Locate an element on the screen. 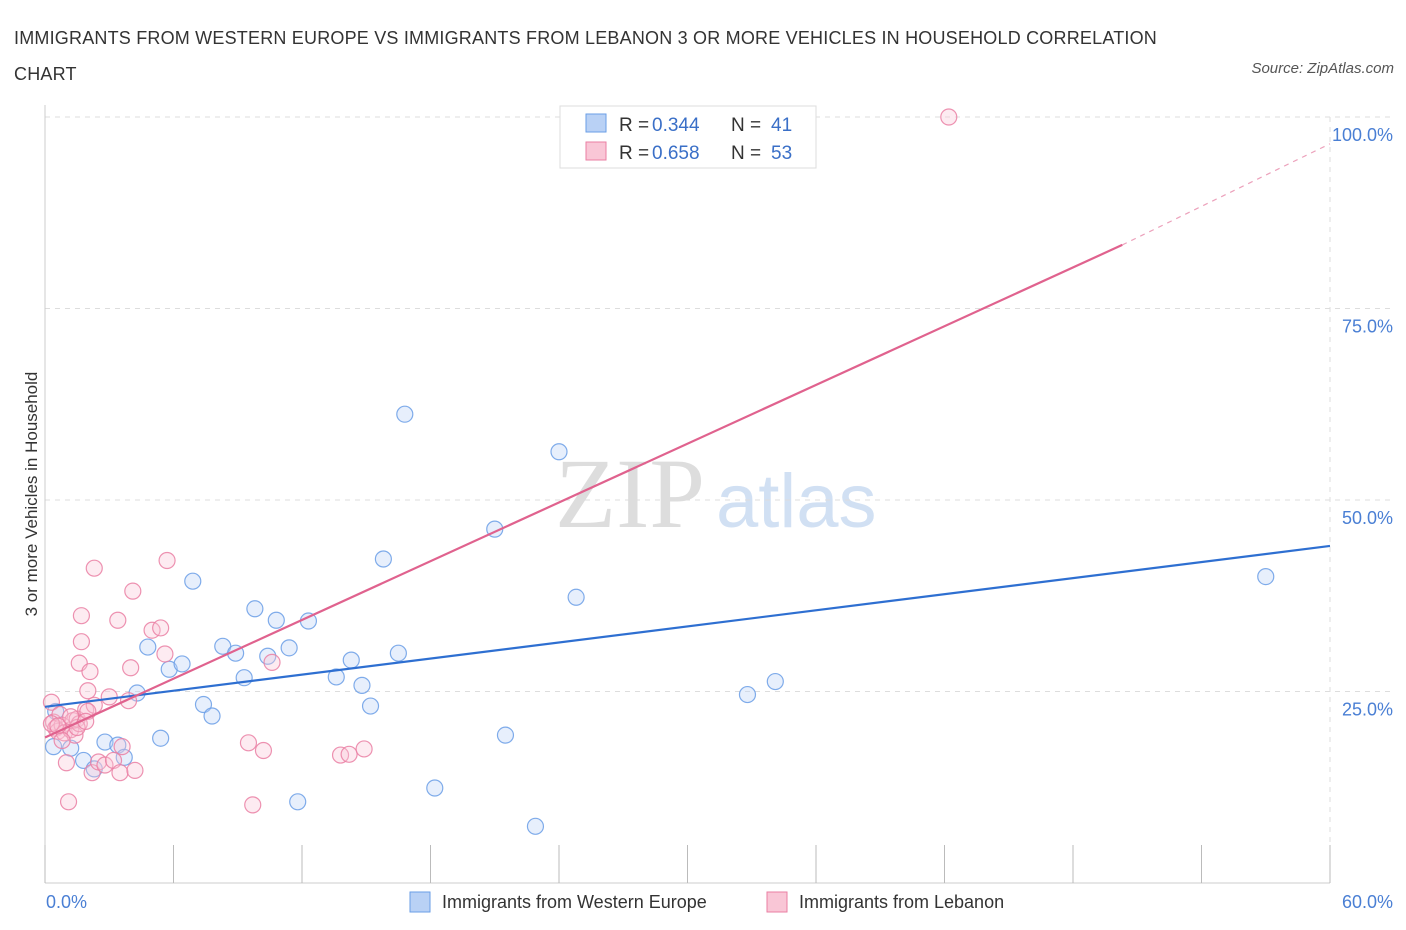 This screenshot has width=1406, height=930. stats-r-value-pink: 0.658 is located at coordinates (676, 153).